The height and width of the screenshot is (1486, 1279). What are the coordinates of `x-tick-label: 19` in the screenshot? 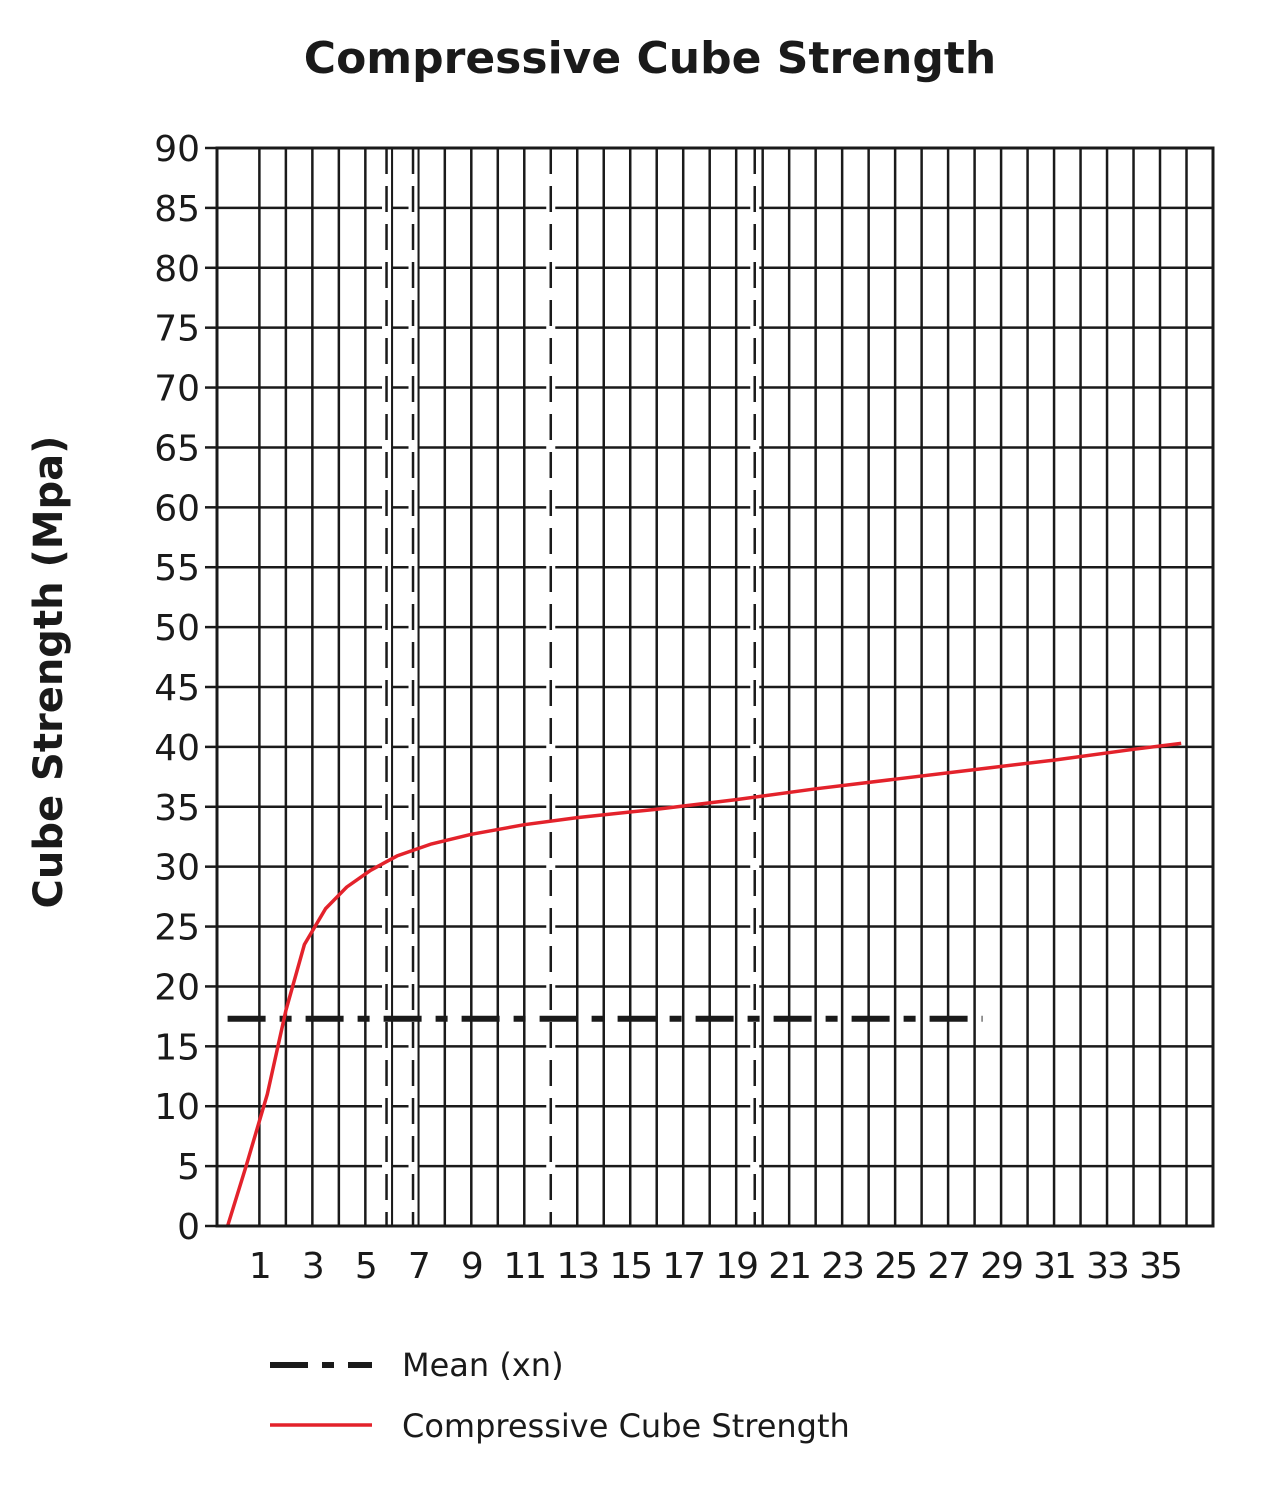 It's located at (736, 1266).